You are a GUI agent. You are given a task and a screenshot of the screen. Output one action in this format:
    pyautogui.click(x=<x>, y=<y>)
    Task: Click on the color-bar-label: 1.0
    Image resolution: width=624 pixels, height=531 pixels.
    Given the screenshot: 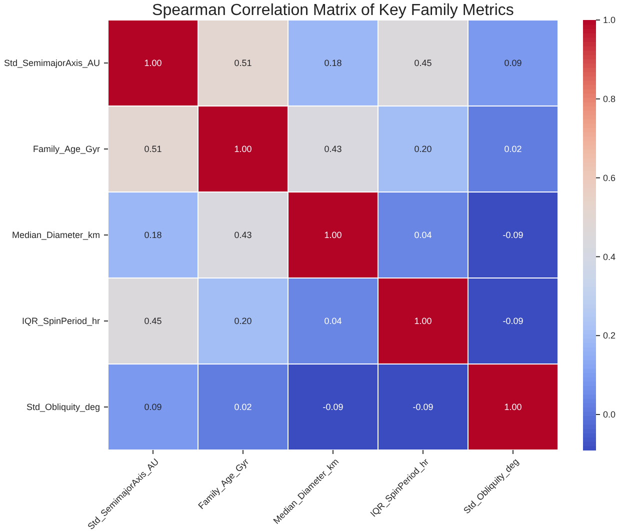 What is the action you would take?
    pyautogui.click(x=609, y=20)
    